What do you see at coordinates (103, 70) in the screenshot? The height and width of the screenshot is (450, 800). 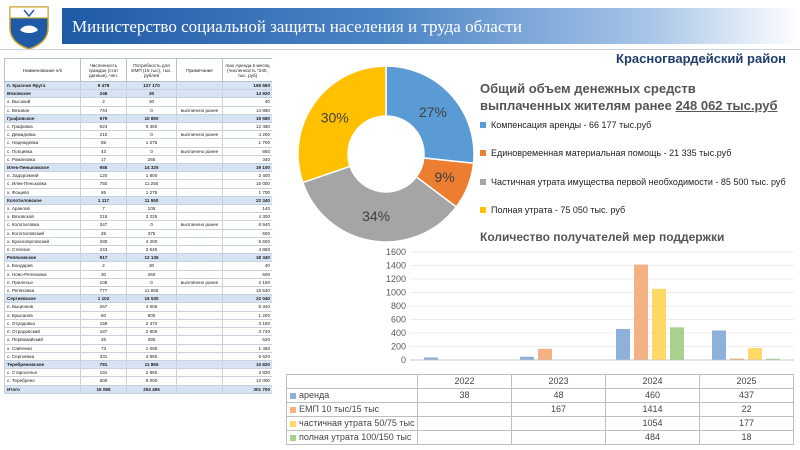 I see `table-header-cell: Численность граждан (стат данные), чел.` at bounding box center [103, 70].